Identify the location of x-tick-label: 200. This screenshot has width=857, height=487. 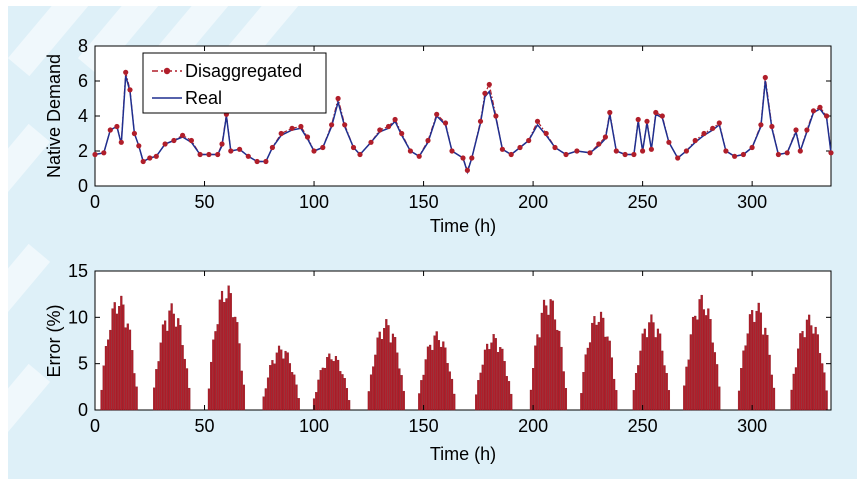
(533, 426).